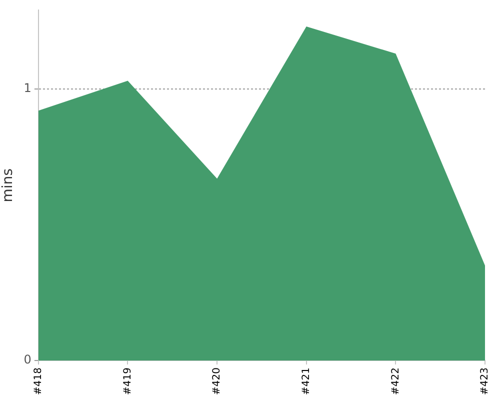 The height and width of the screenshot is (400, 500). What do you see at coordinates (217, 382) in the screenshot?
I see `x-tick-label: #420` at bounding box center [217, 382].